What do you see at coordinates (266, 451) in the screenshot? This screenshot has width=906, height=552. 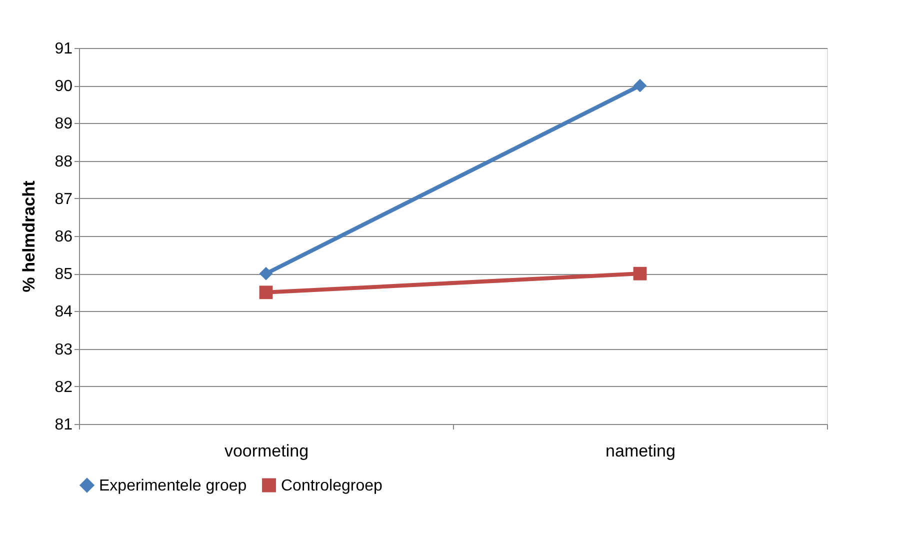 I see `x-tick-label: voormeting` at bounding box center [266, 451].